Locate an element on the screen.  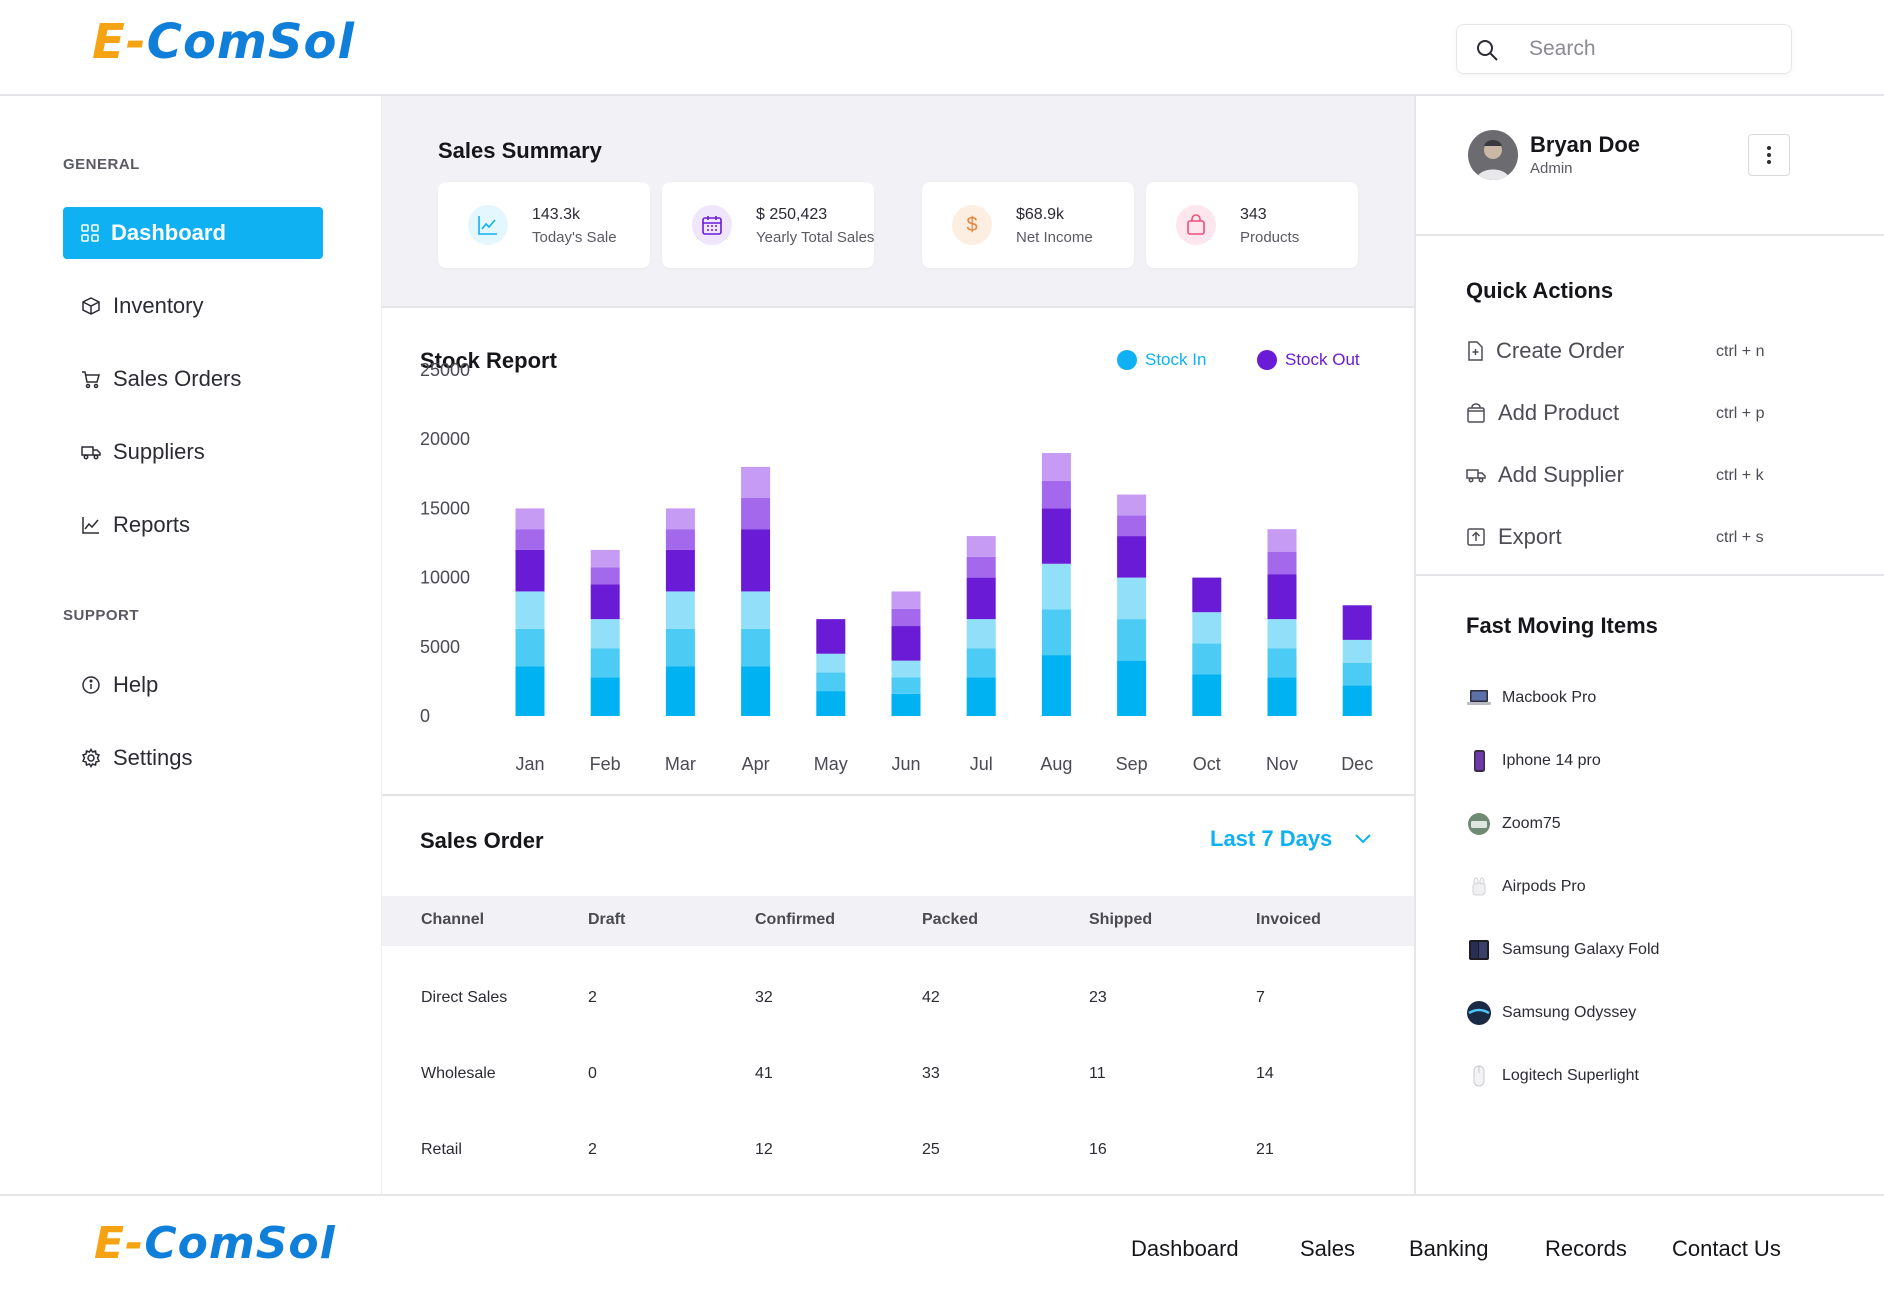
footer-brand-logo: E-ComSol is located at coordinates (215, 1243).